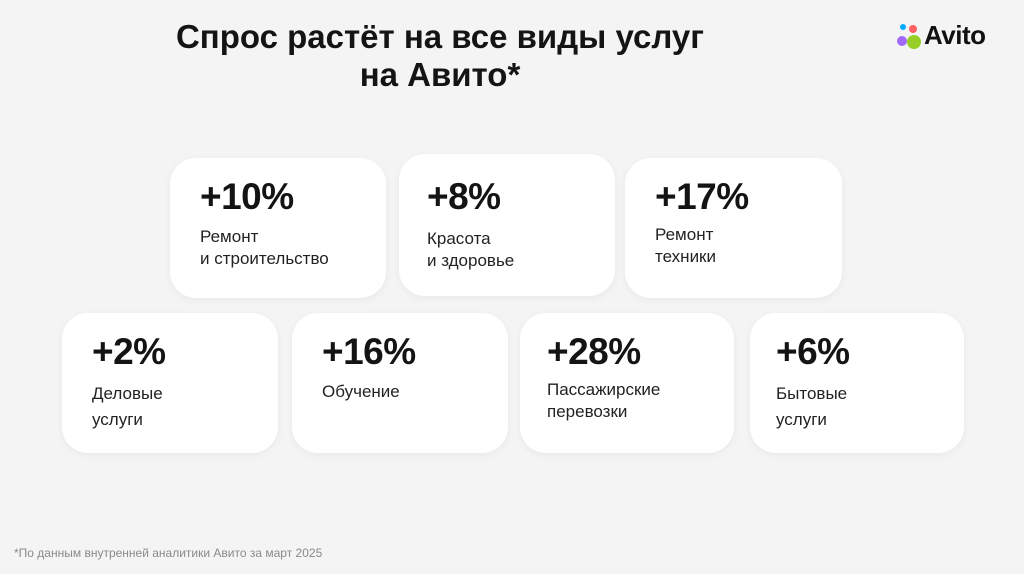 This screenshot has height=574, width=1024. What do you see at coordinates (812, 393) in the screenshot?
I see `stat-label-line: Бытовые` at bounding box center [812, 393].